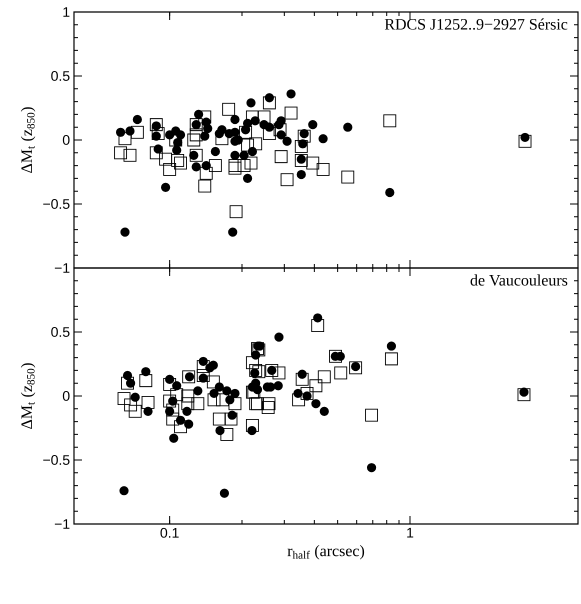 The image size is (581, 604). What do you see at coordinates (326, 552) in the screenshot?
I see `x-axis-title: r$_{half}$ (arcsec)` at bounding box center [326, 552].